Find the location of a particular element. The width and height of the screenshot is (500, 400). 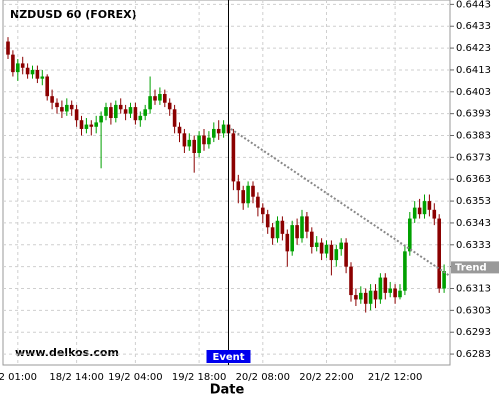

x-tick-label: 18/2 14:00 is located at coordinates (76, 377).